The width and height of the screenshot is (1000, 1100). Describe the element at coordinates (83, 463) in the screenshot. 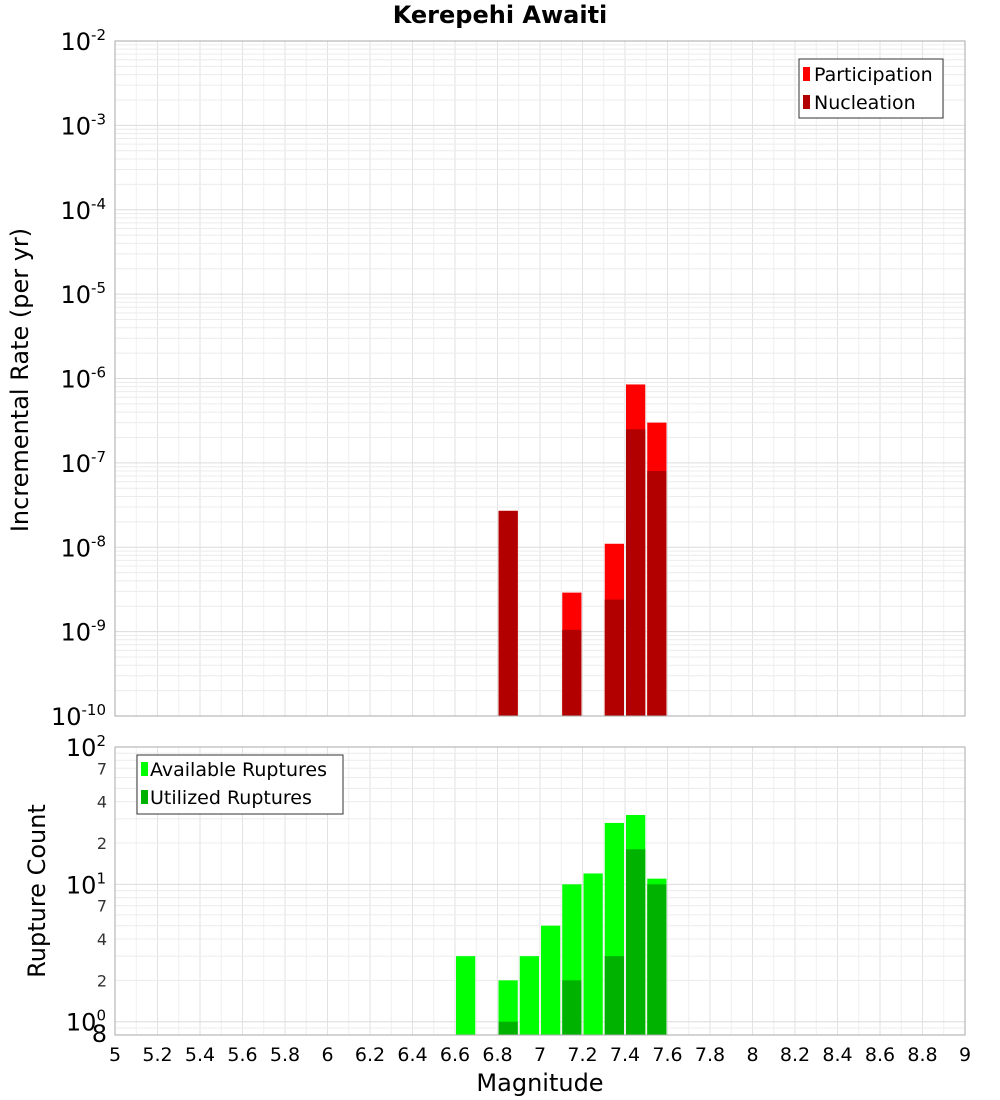

I see `top-y-tick-label: 10⁻⁷` at that location.